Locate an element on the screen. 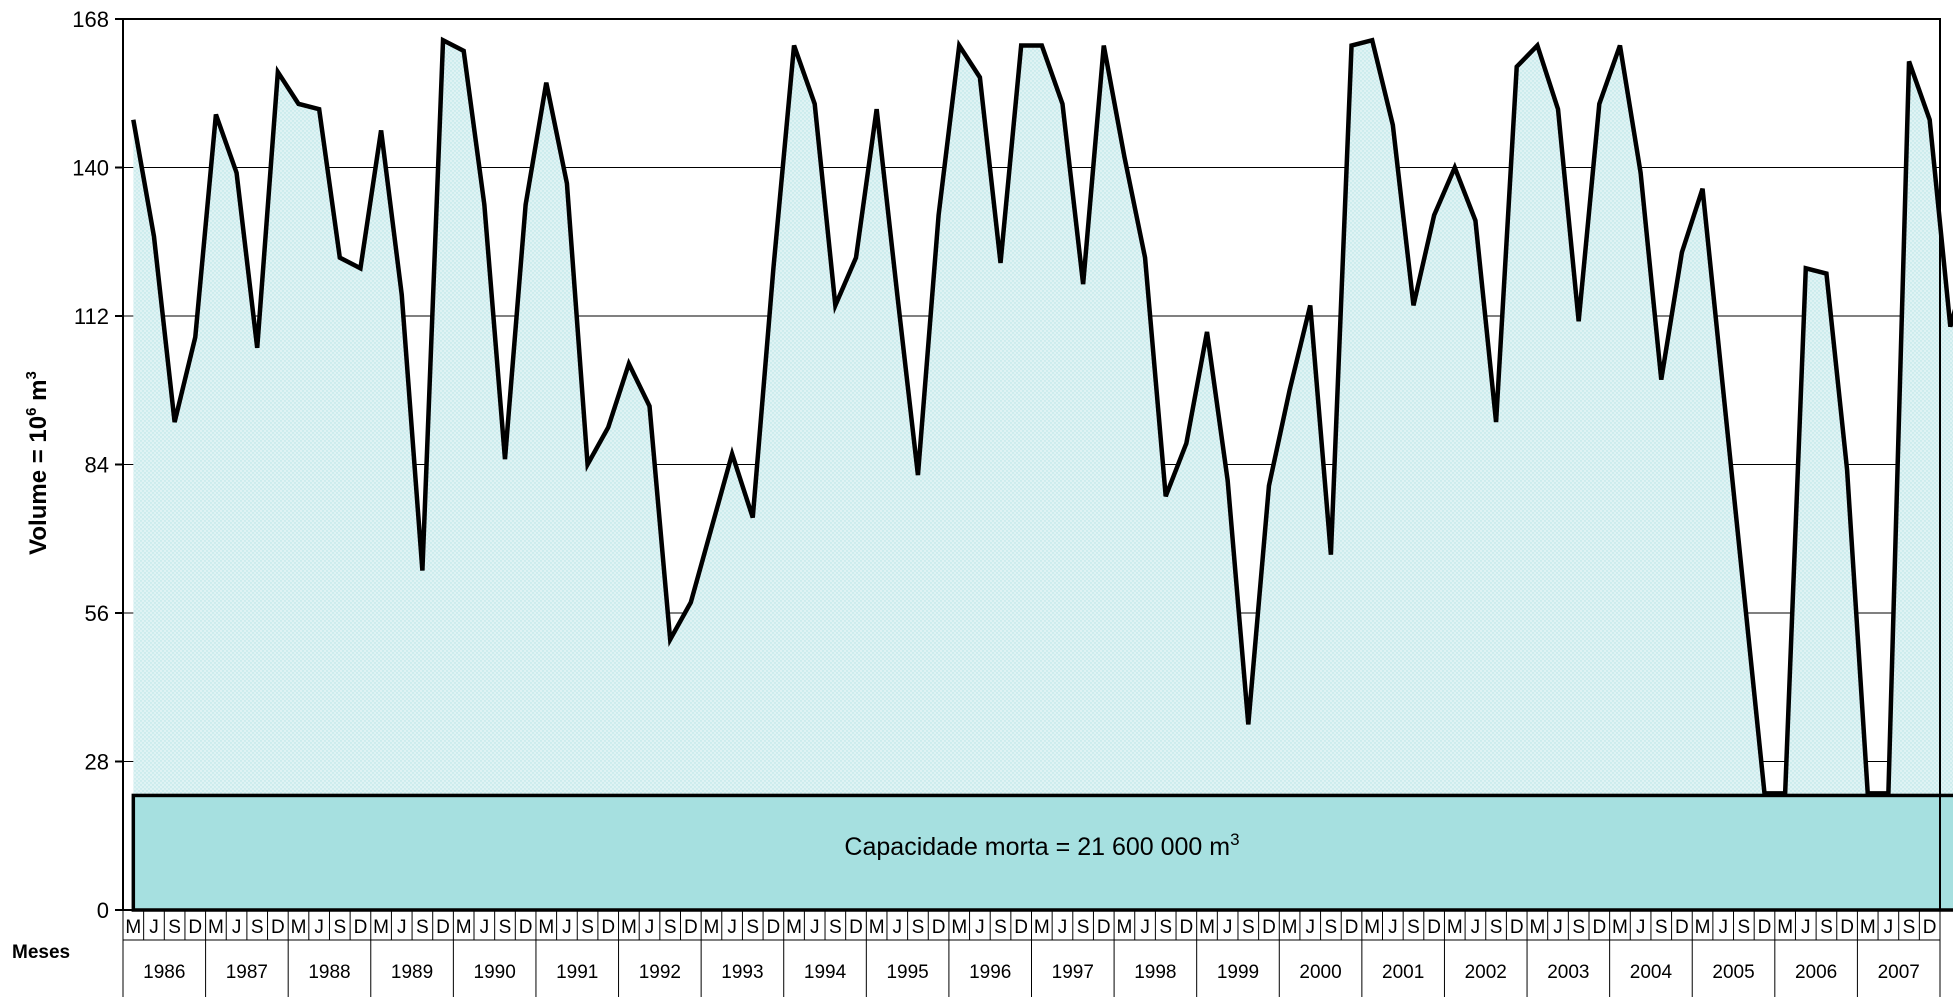 The height and width of the screenshot is (997, 1953). dead-storage-band is located at coordinates (1042, 852).